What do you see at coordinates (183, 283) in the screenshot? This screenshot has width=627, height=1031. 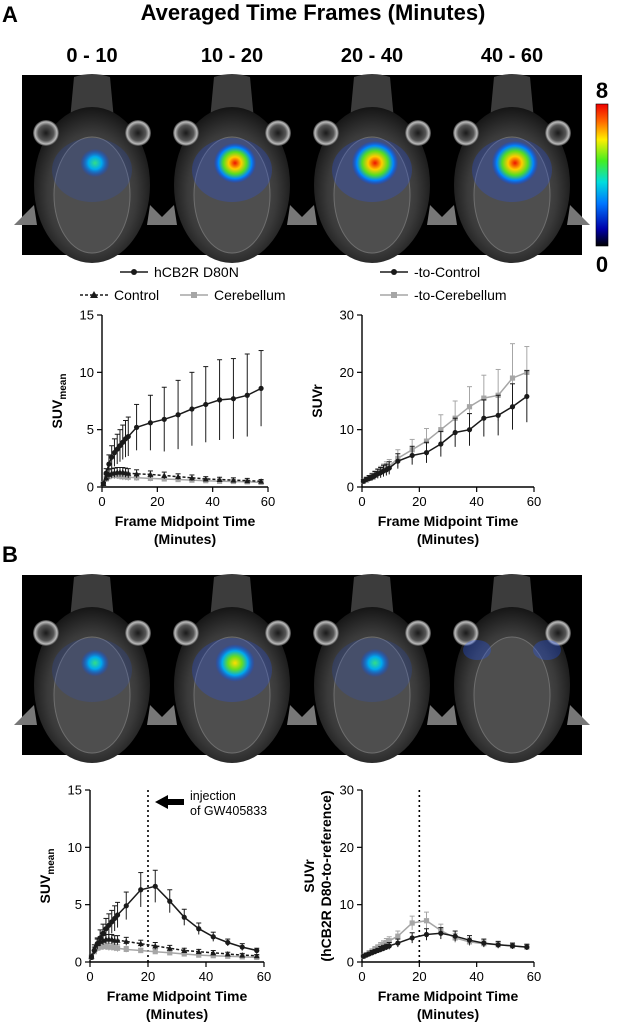 I see `legend-a-left: hCB2R D80N Control Cerebellum` at bounding box center [183, 283].